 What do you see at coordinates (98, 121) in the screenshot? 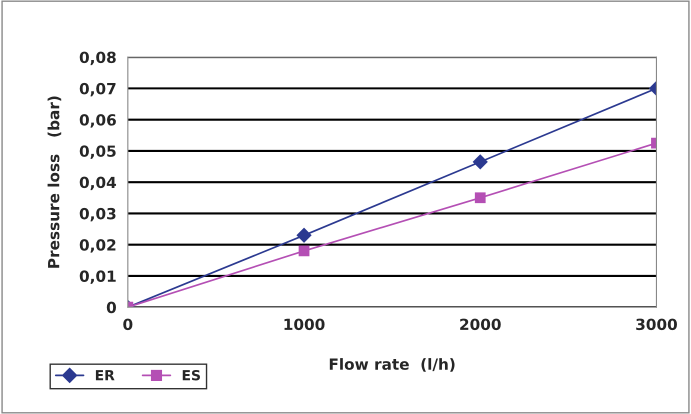
I see `y-tick-label: 0,06` at bounding box center [98, 121].